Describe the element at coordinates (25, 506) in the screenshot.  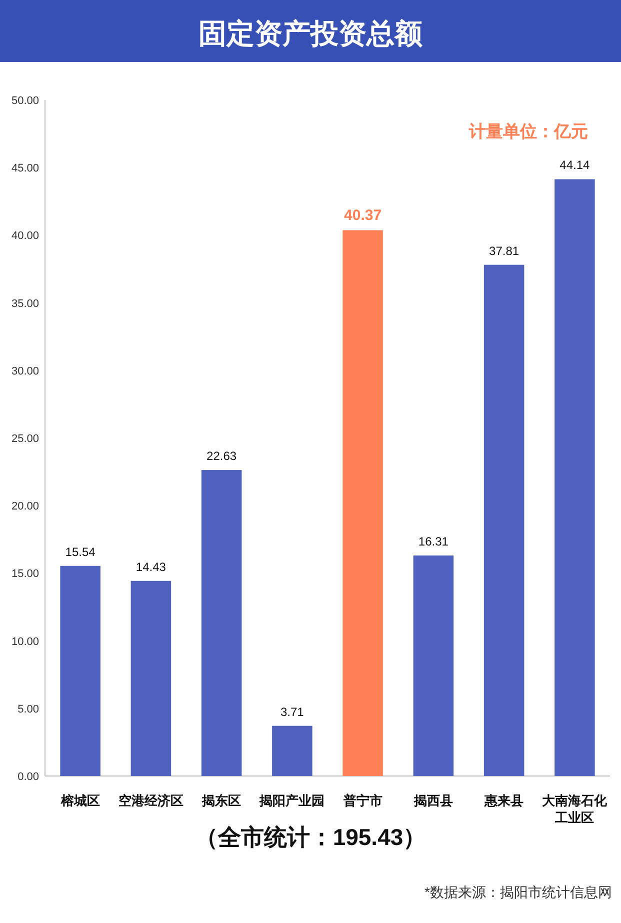
I see `y-tick-label: 20.00` at that location.